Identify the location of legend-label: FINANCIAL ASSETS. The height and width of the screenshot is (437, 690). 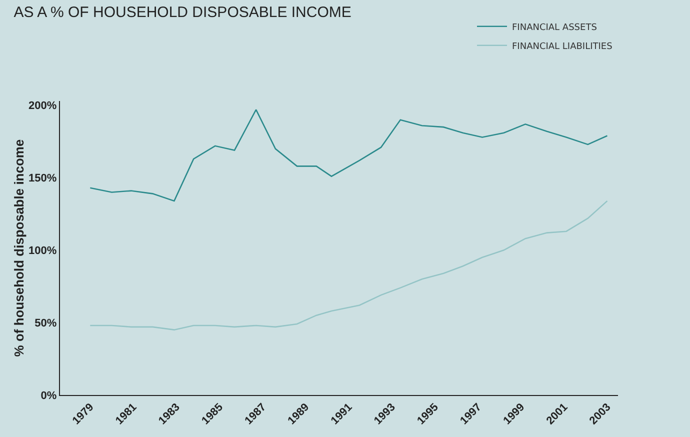
(555, 27).